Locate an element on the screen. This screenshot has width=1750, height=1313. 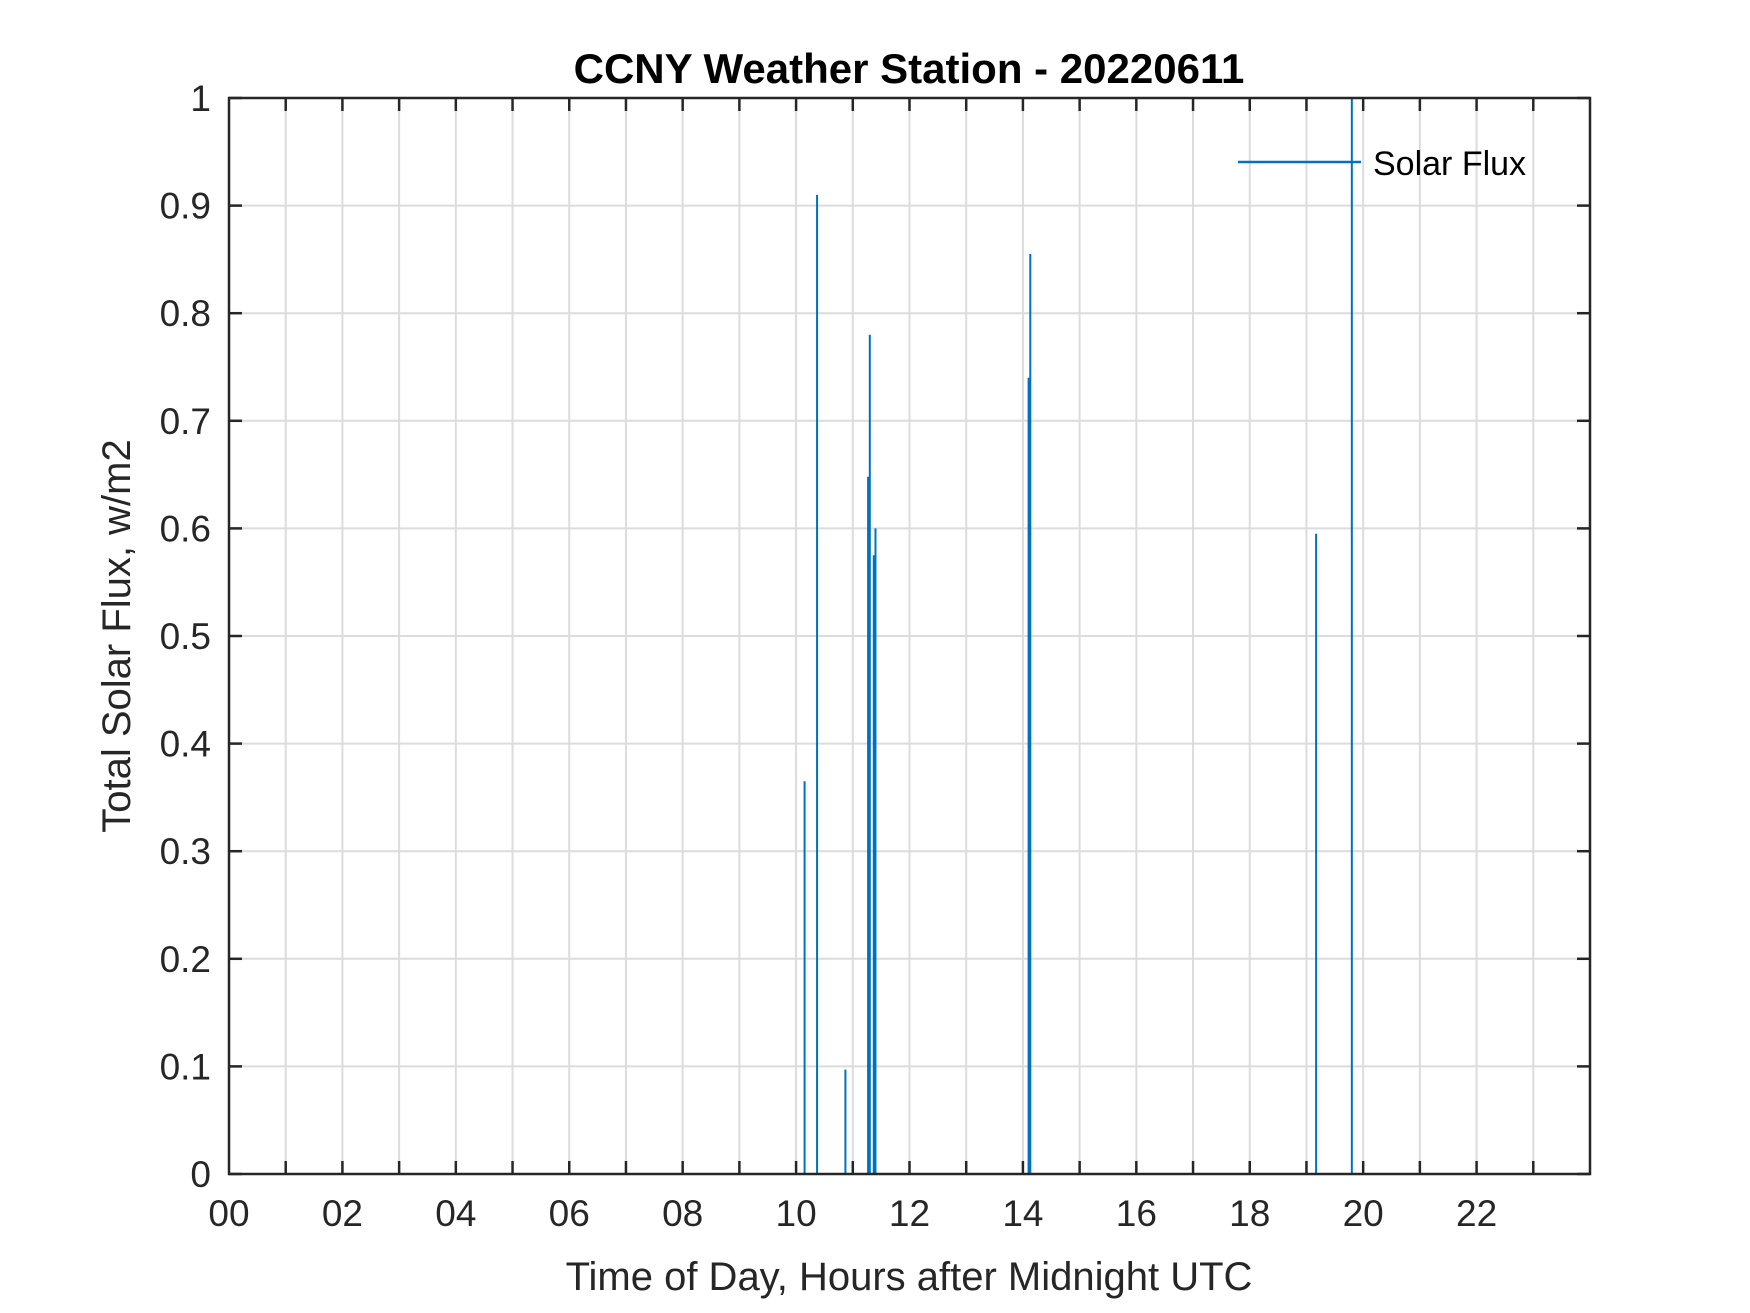
x-tick-label: 12 is located at coordinates (909, 1213).